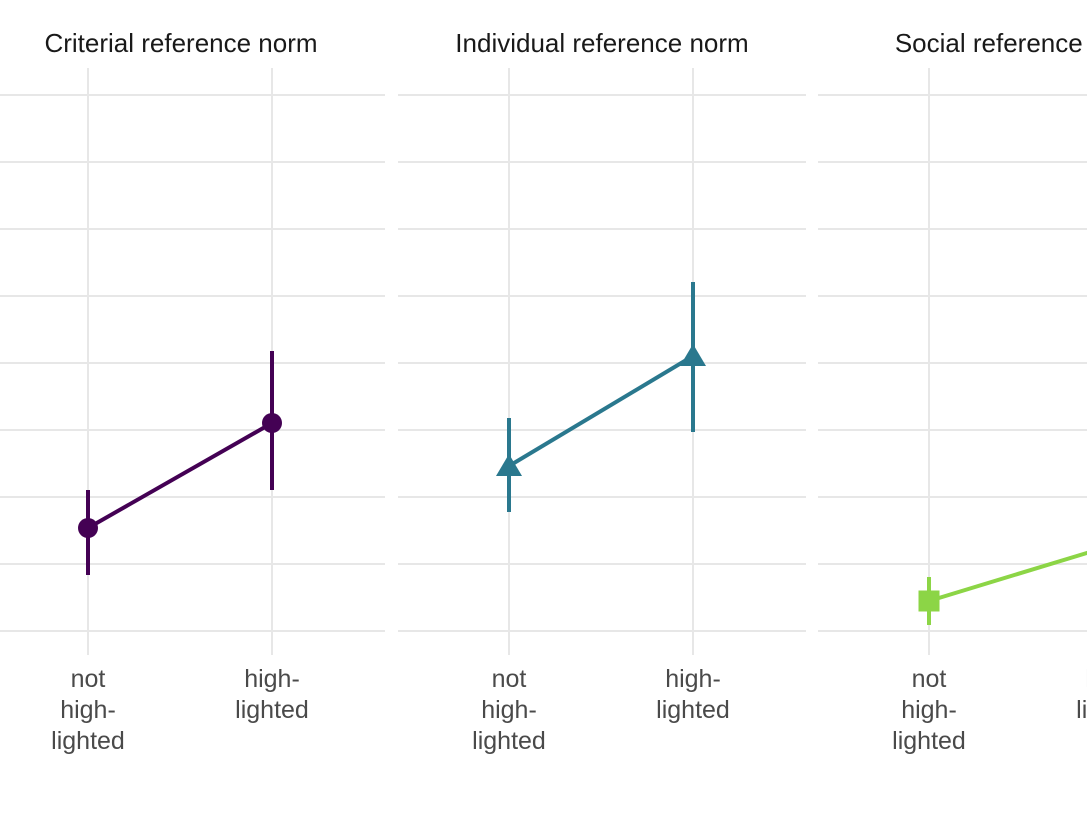 The image size is (1087, 815). I want to click on square-marker, so click(929, 601).